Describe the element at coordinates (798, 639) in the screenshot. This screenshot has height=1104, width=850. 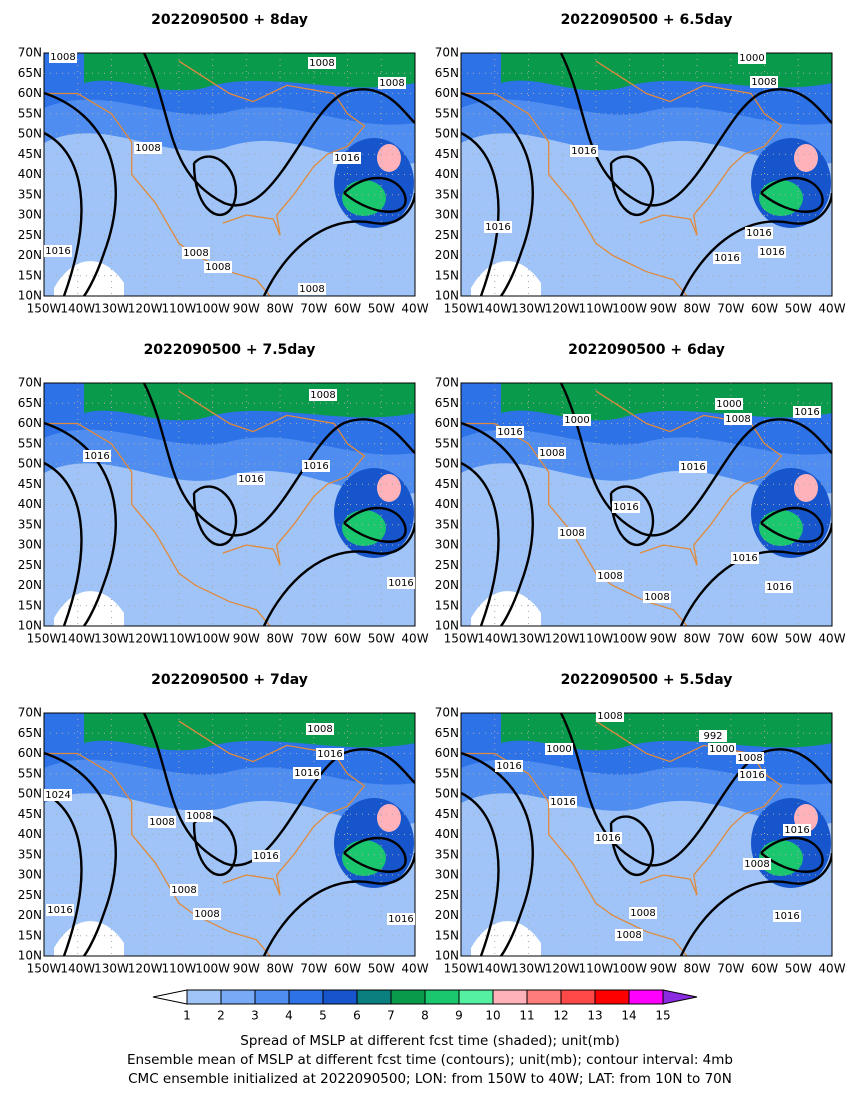
I see `lon-label: 50W` at that location.